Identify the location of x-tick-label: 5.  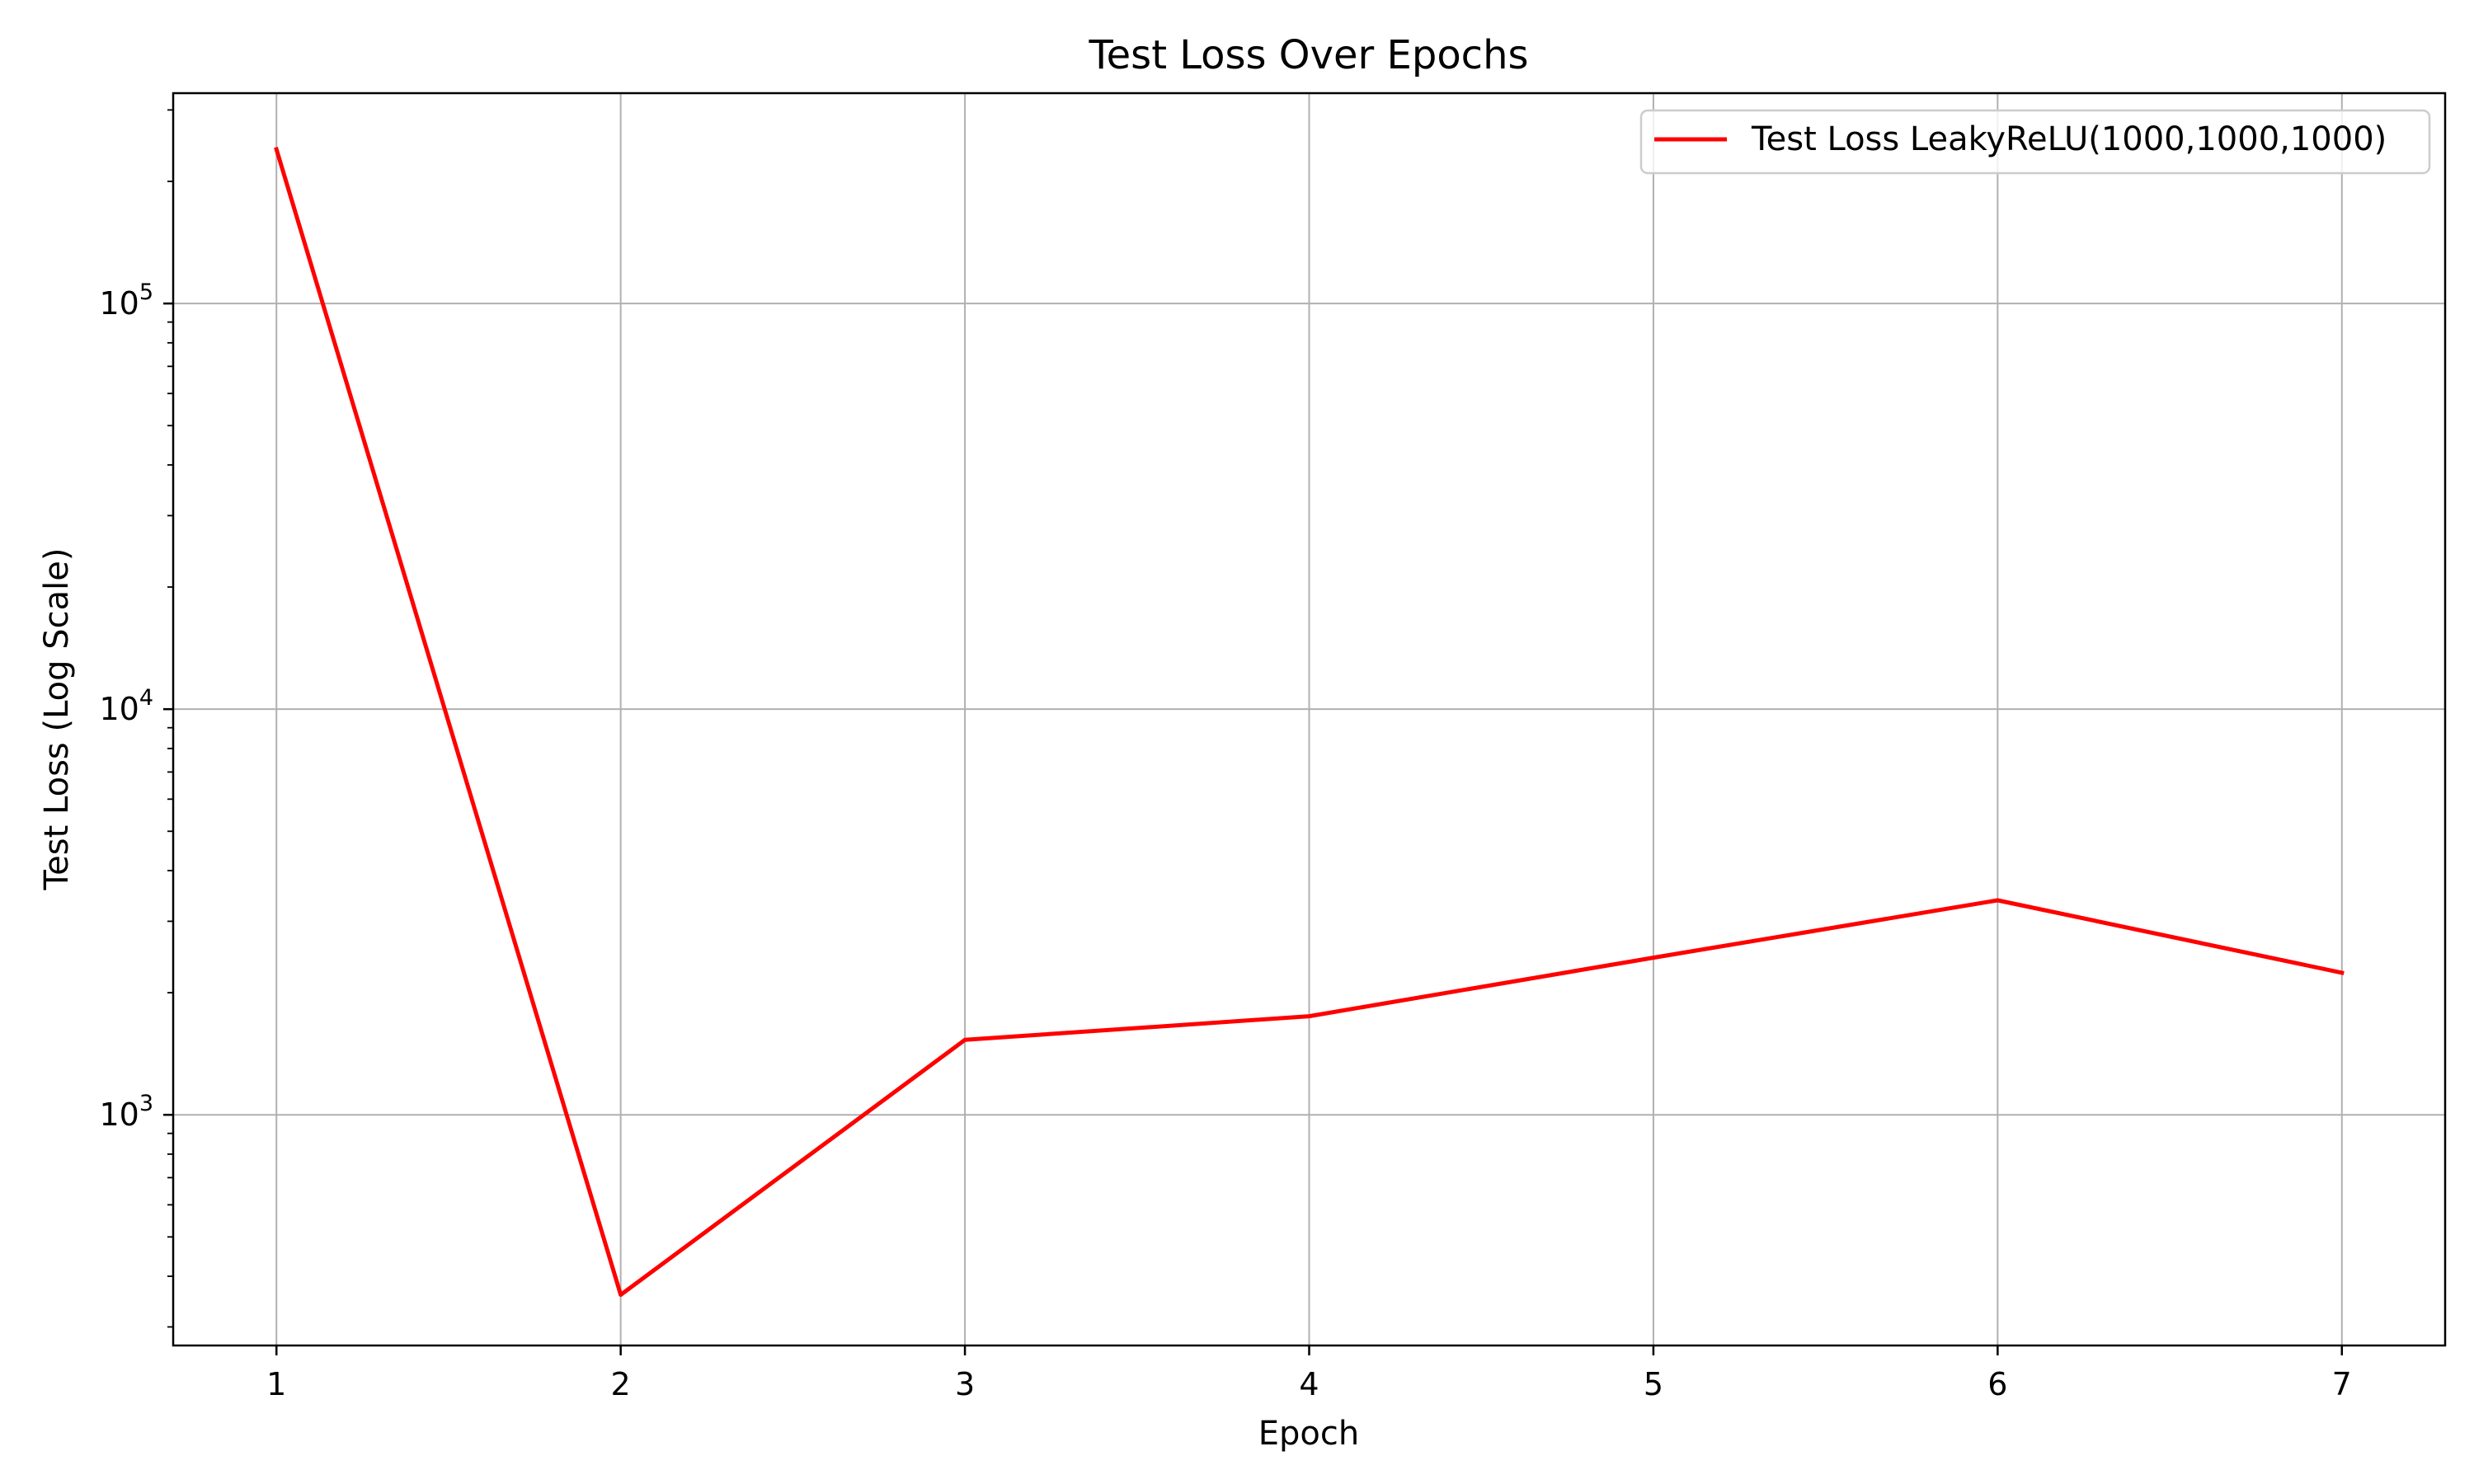
(1653, 1384).